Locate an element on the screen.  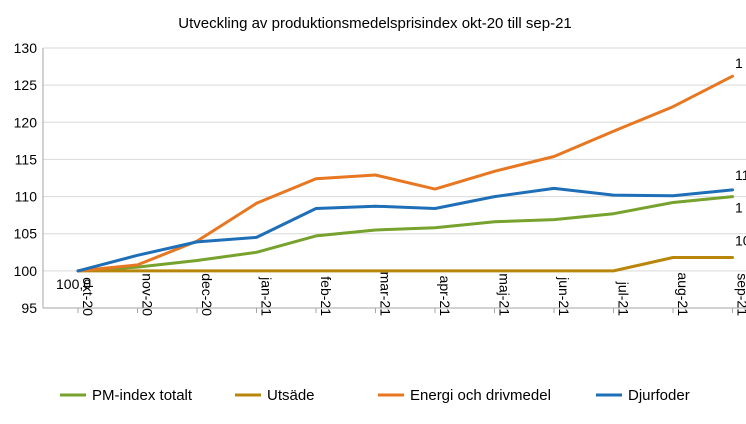
x-tick-label: sep-21 is located at coordinates (740, 294).